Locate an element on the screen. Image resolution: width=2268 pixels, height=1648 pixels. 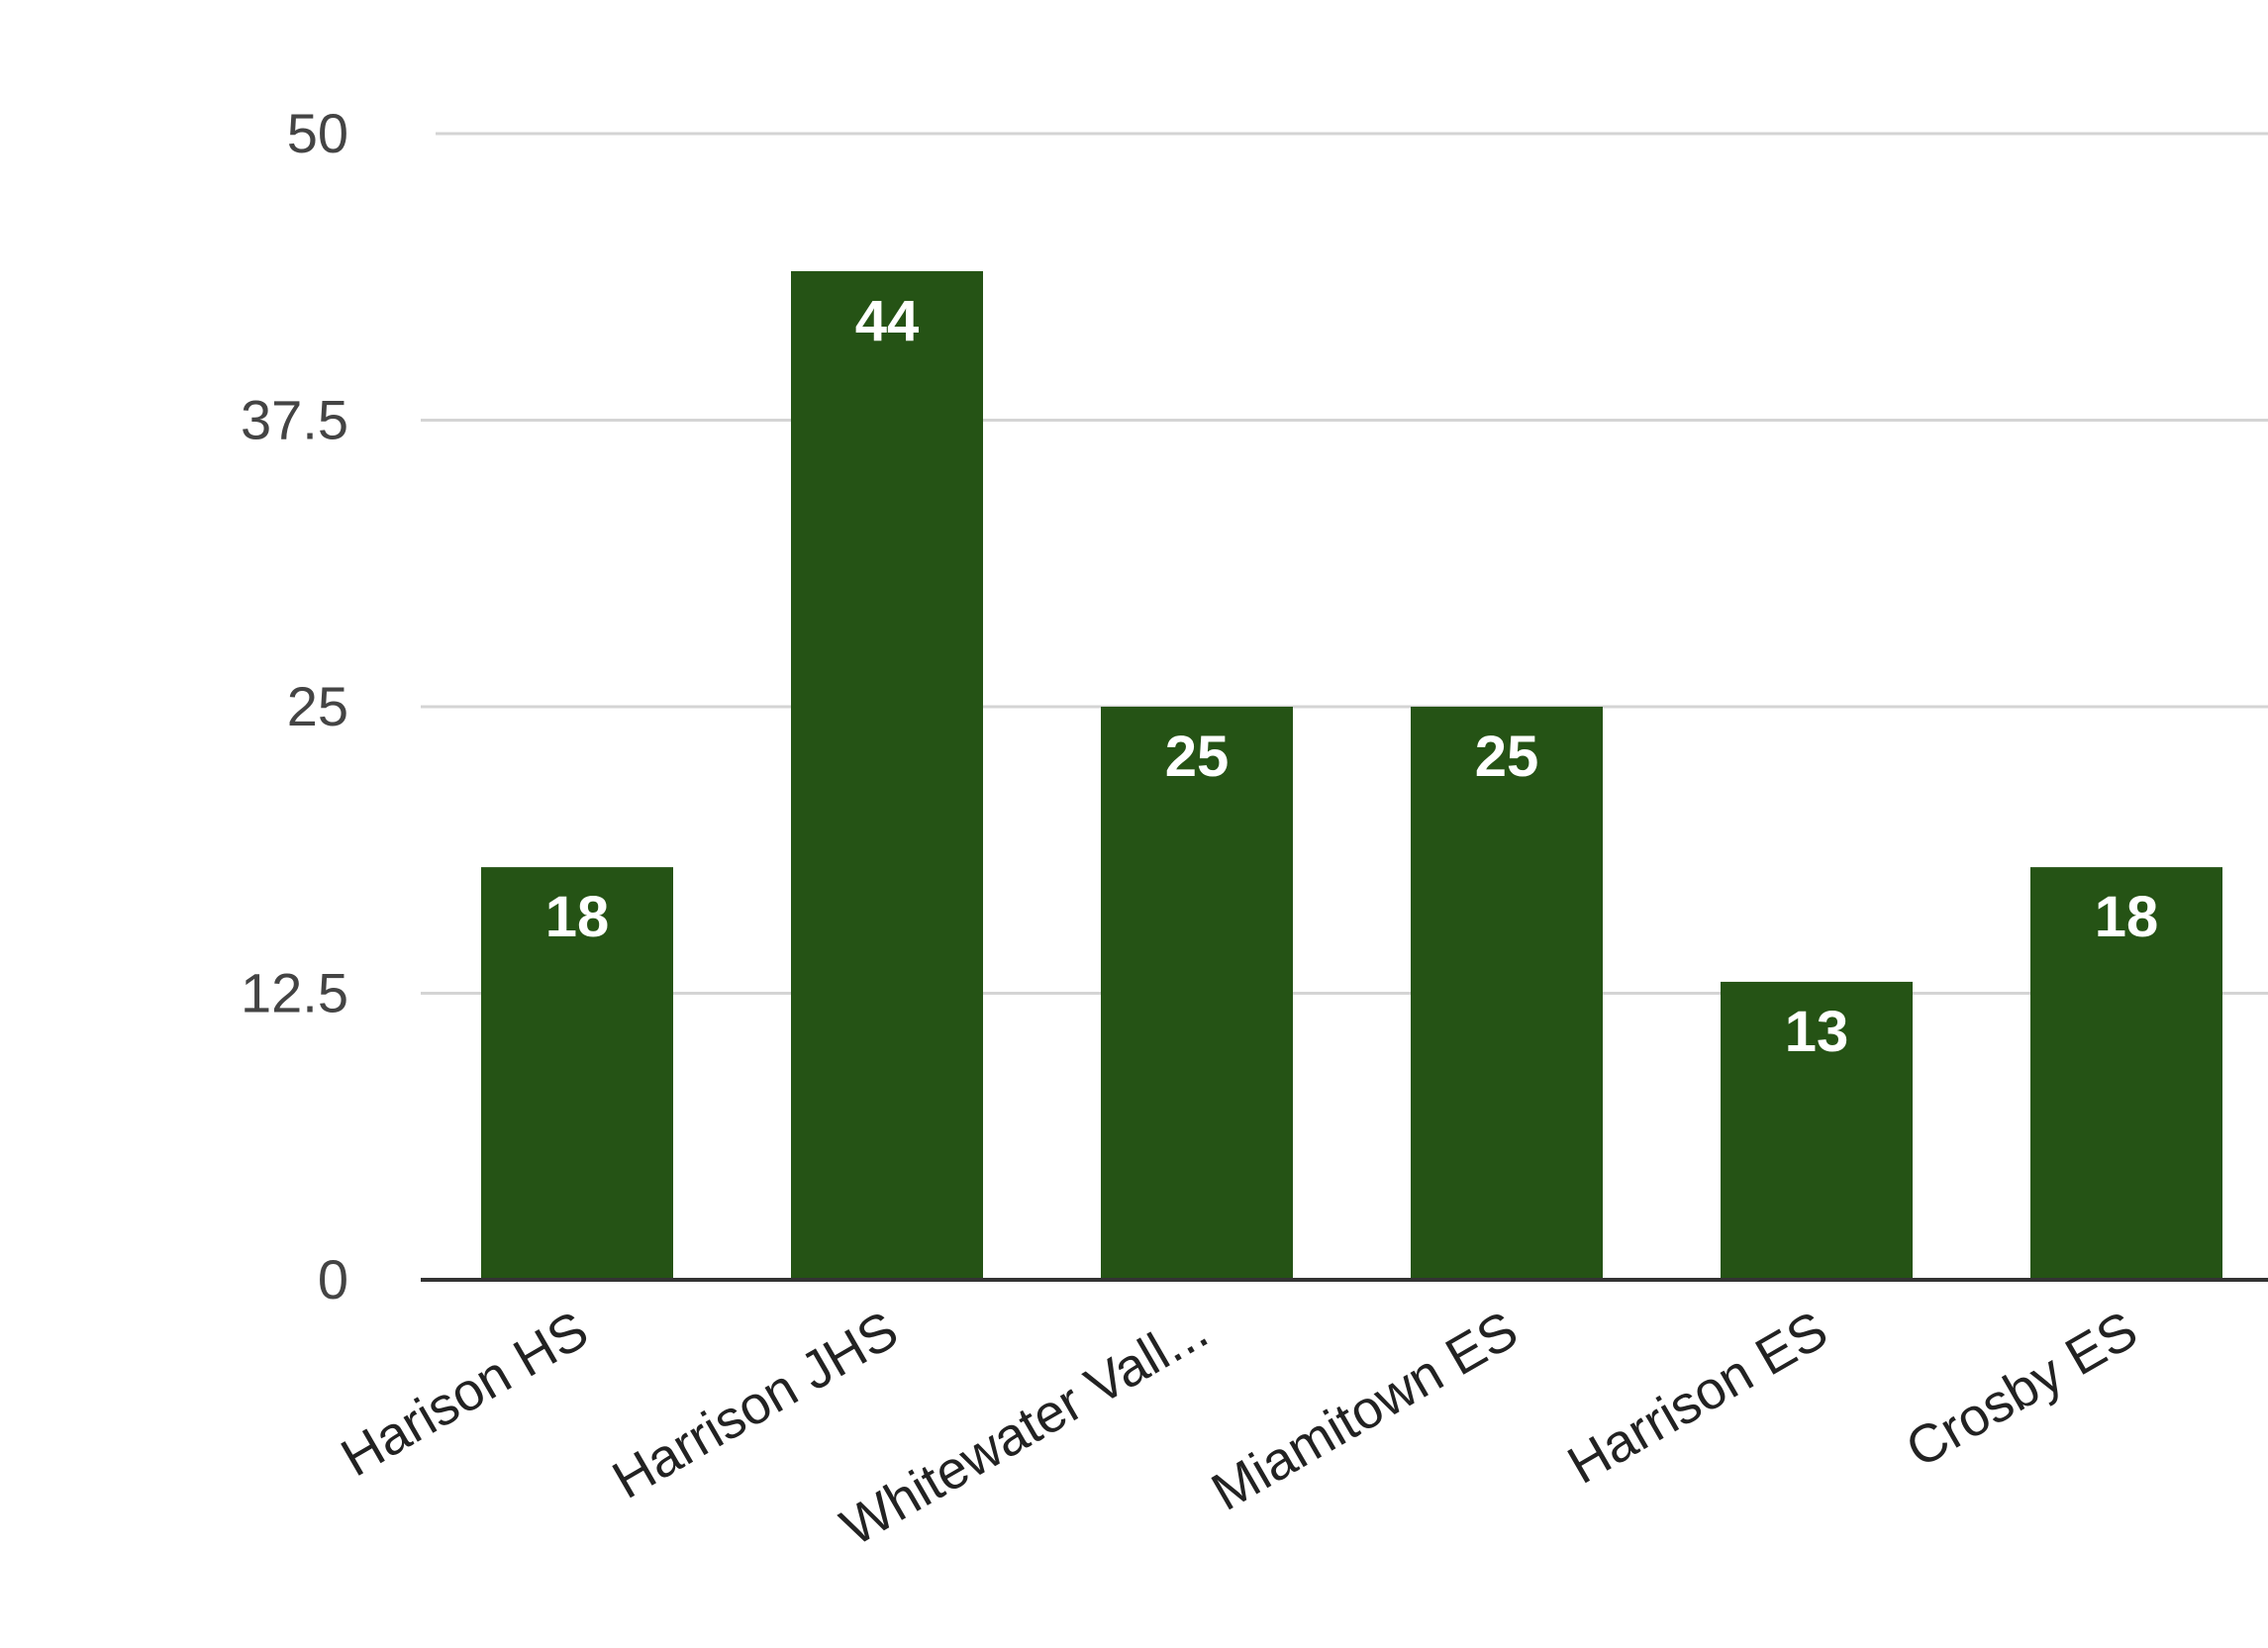
y-tick-label: 37.5 is located at coordinates (294, 420).